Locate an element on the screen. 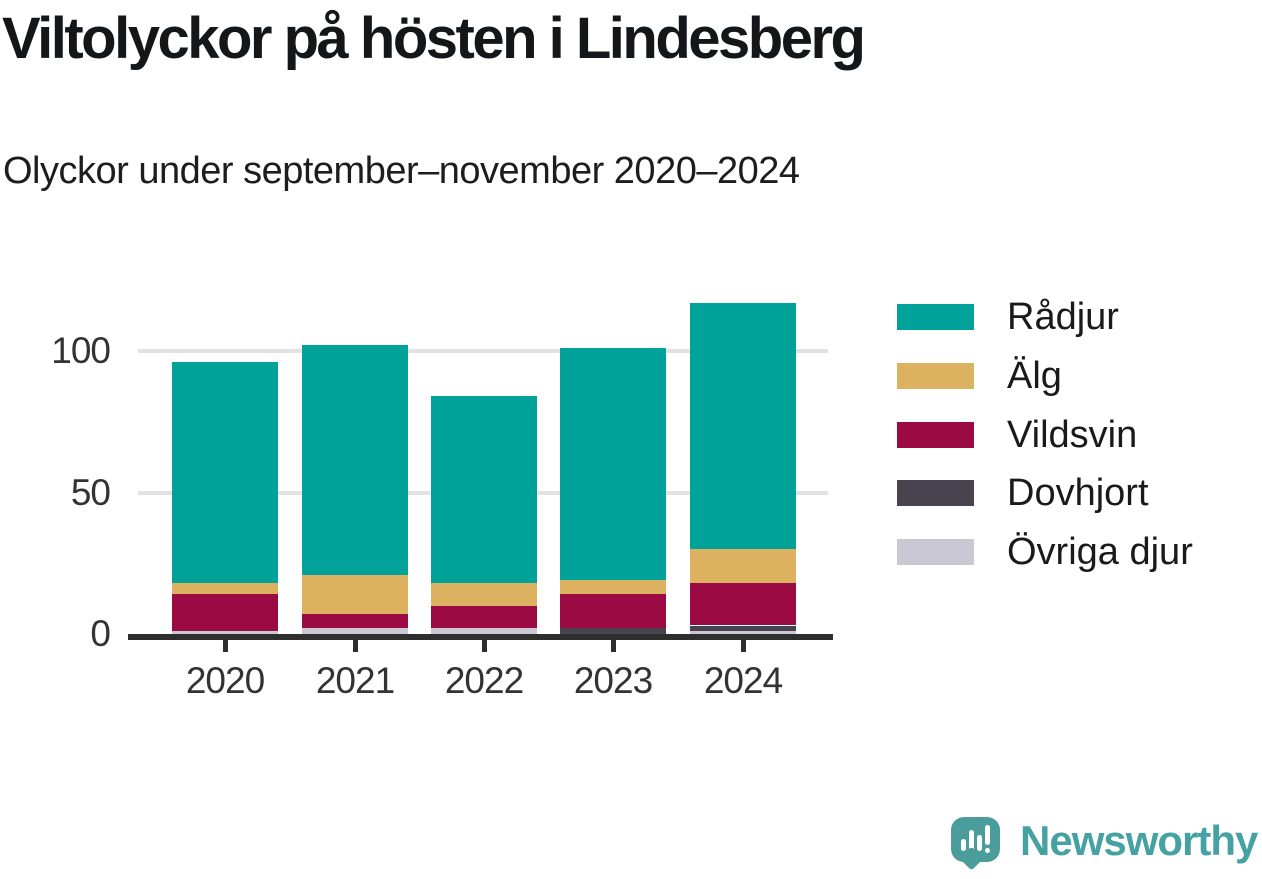 The image size is (1262, 879). x-axis-label-2020: 2020 is located at coordinates (225, 680).